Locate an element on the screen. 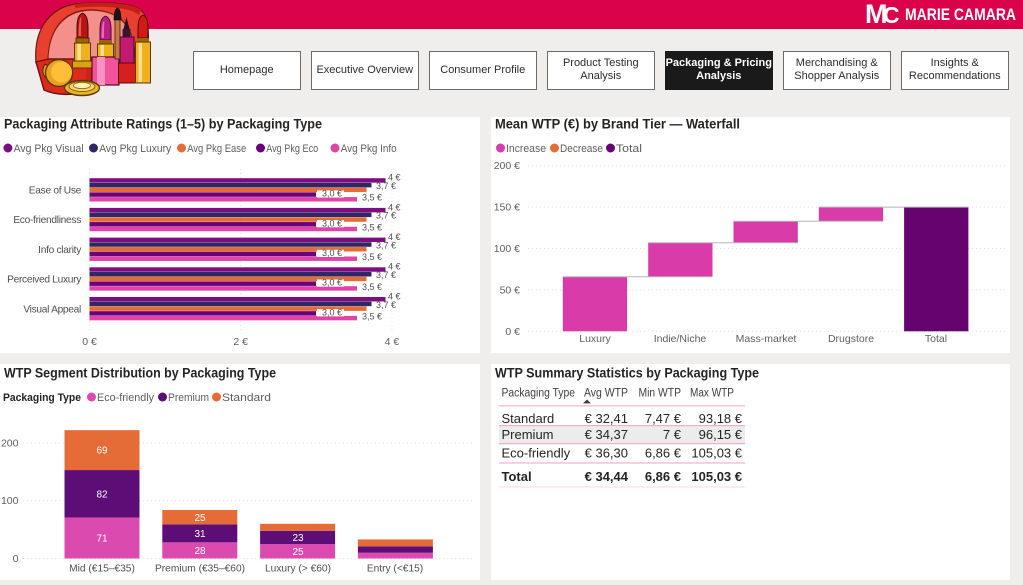 The image size is (1023, 585). svg-text: Ease of Use is located at coordinates (55, 191).